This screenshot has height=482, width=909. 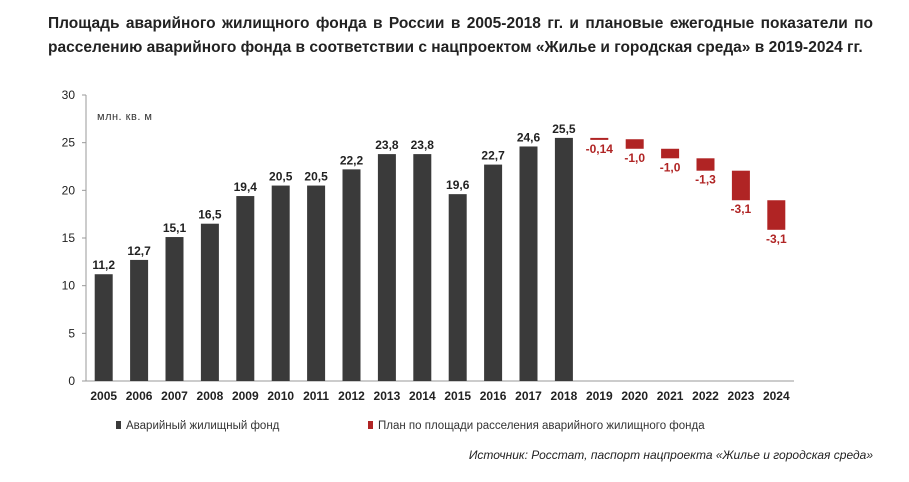 What do you see at coordinates (174, 396) in the screenshot?
I see `x-tick-label: 2007` at bounding box center [174, 396].